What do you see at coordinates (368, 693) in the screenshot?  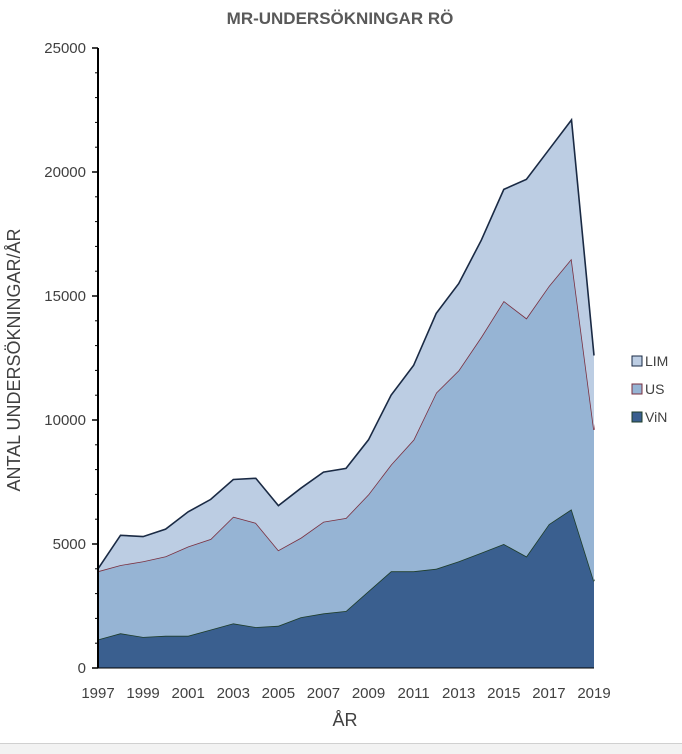 I see `x-tick-label: 2009` at bounding box center [368, 693].